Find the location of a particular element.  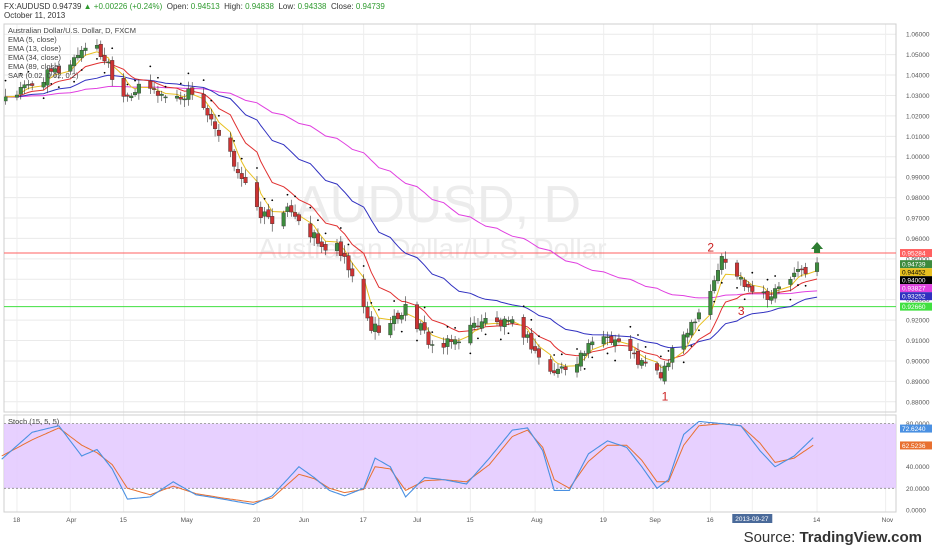

time-cursor-box is located at coordinates (752, 518).